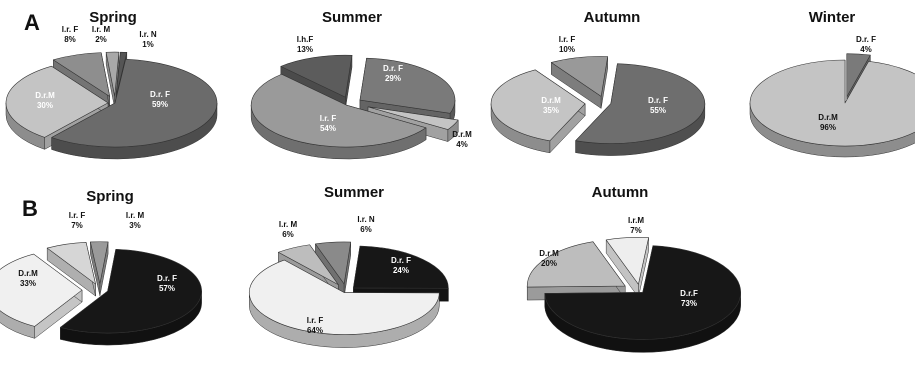 Image resolution: width=915 pixels, height=367 pixels. I want to click on pie-a-summer: Summer D.r. F29% D.r.M4% I.r. F54% I.h.F13%, so click(361, 84).